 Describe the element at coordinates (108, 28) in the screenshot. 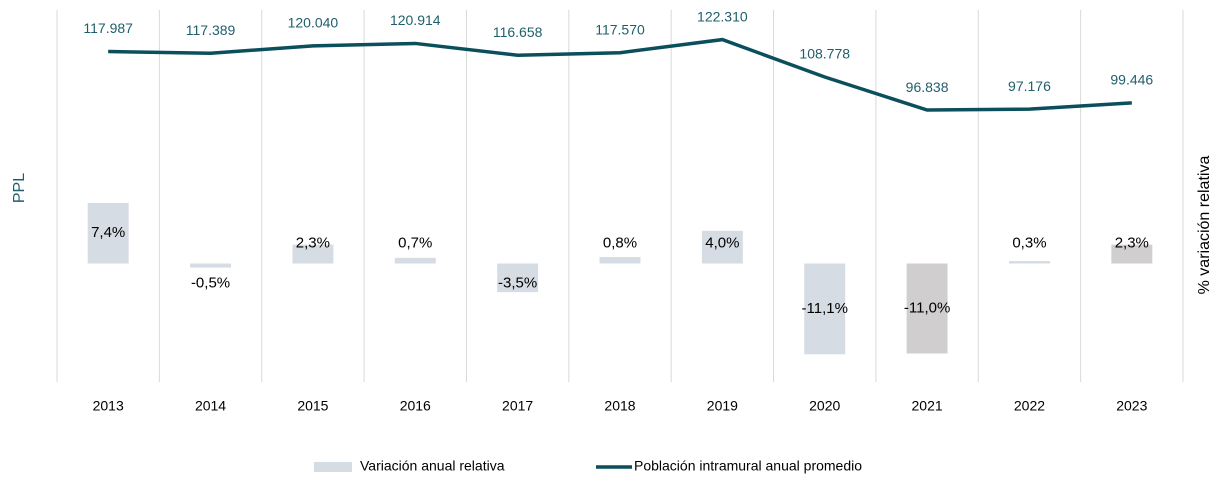

I see `line-value-label: 117.987` at that location.